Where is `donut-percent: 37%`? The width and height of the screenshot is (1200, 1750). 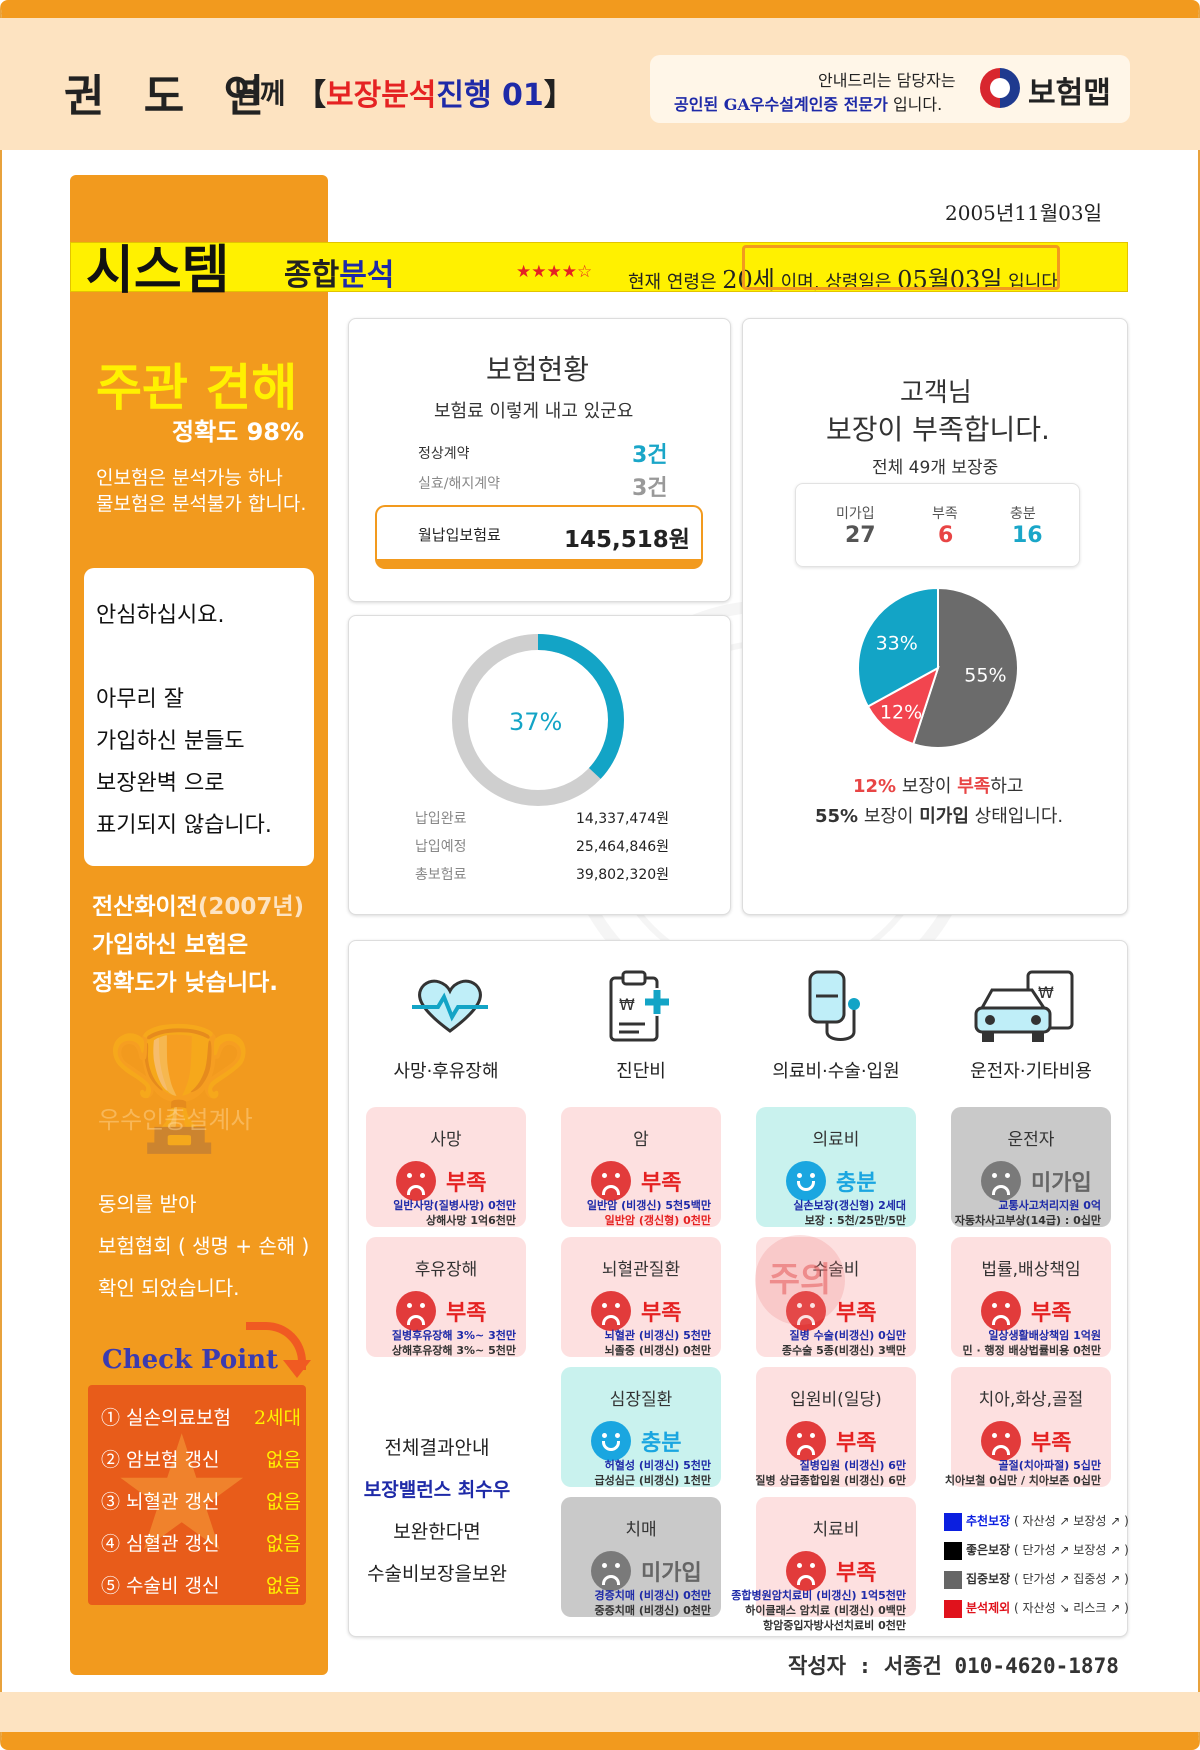
donut-percent: 37% is located at coordinates (536, 722).